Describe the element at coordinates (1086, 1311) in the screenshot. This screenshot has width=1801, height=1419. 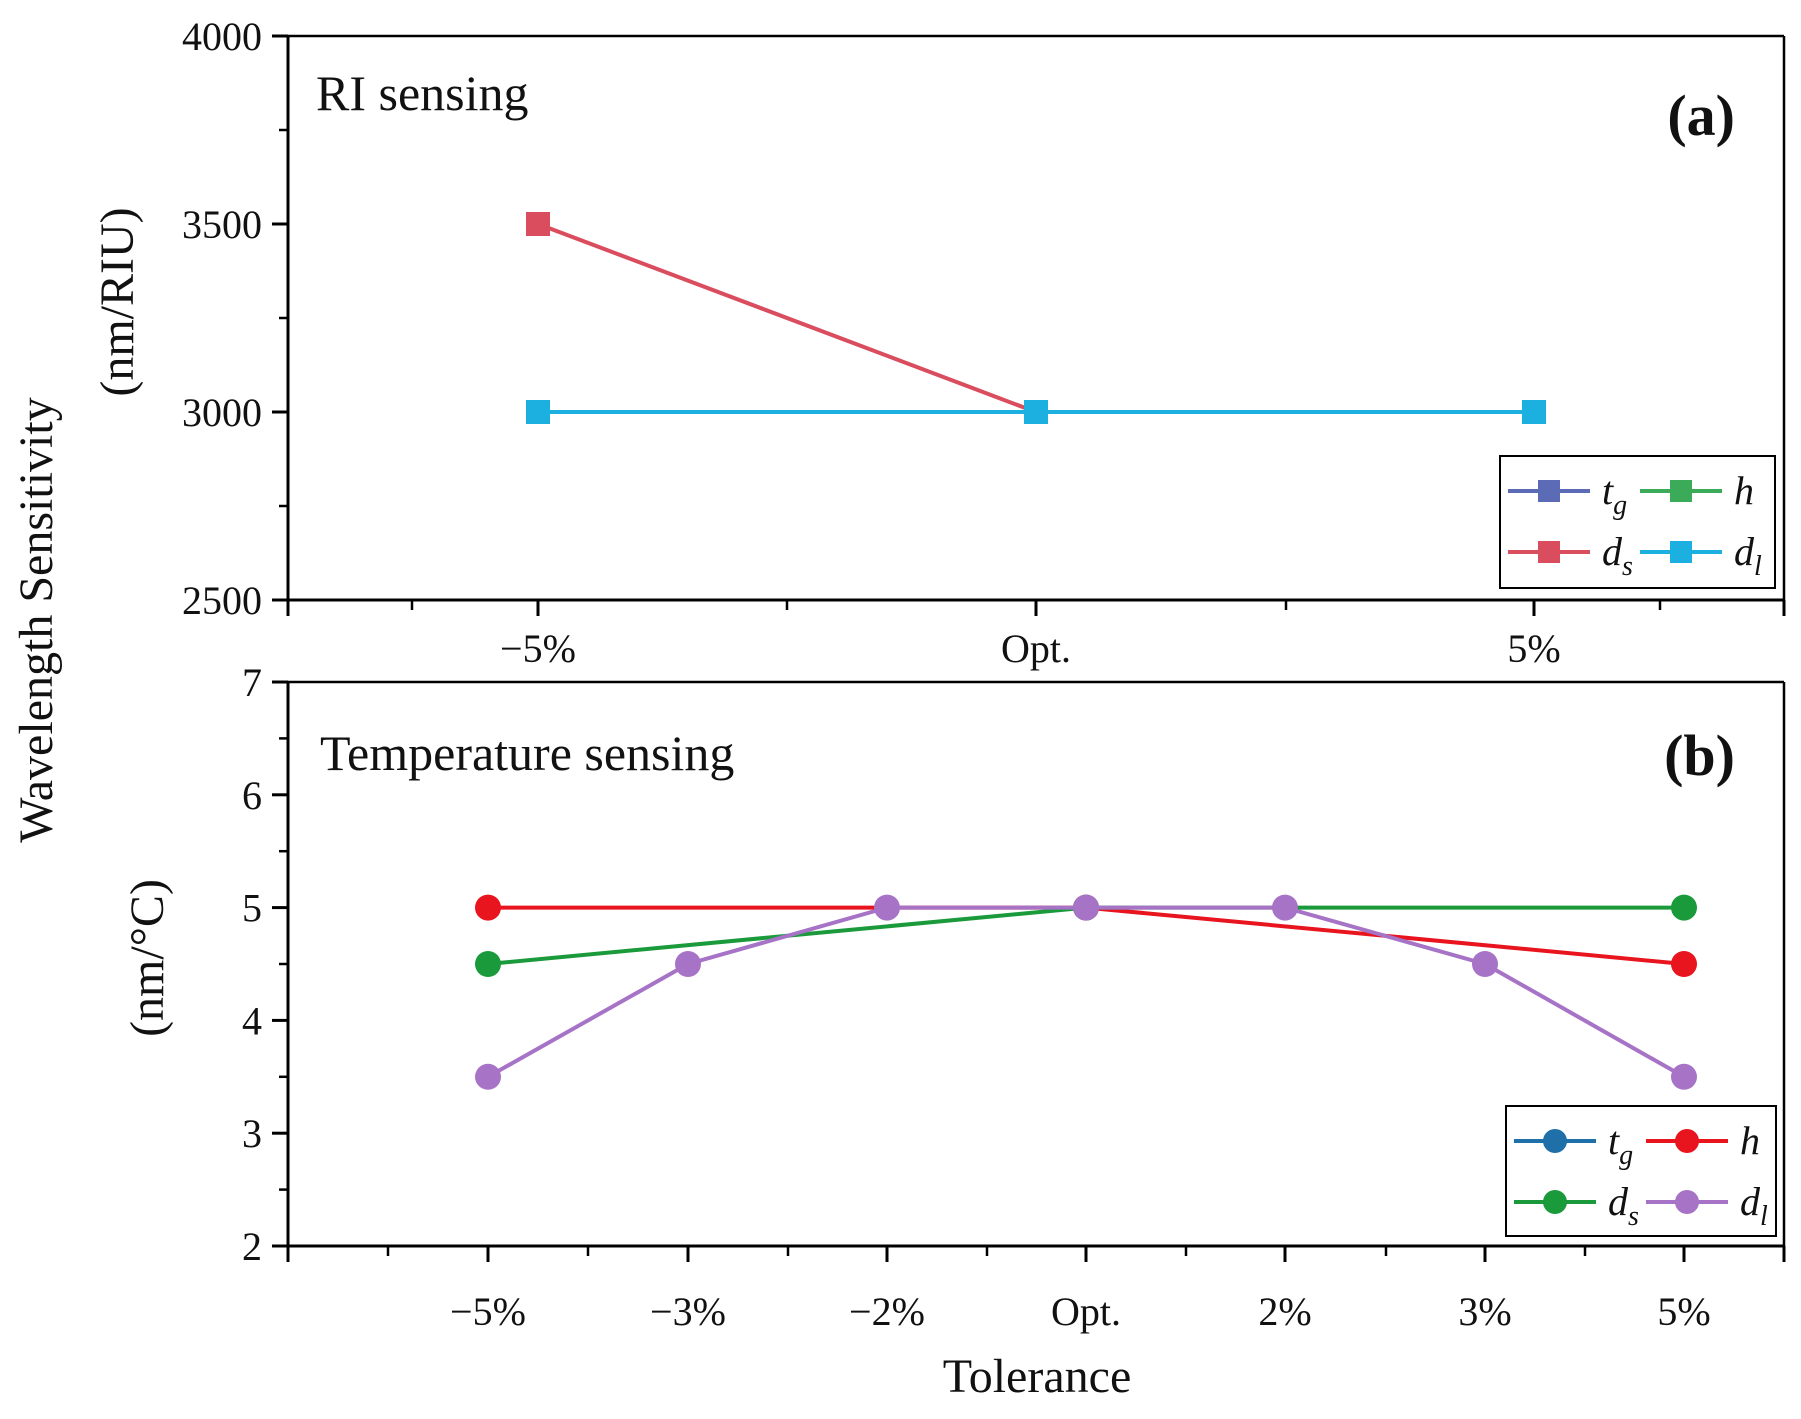
I see `panel-b-x-tick-label: Opt.` at that location.